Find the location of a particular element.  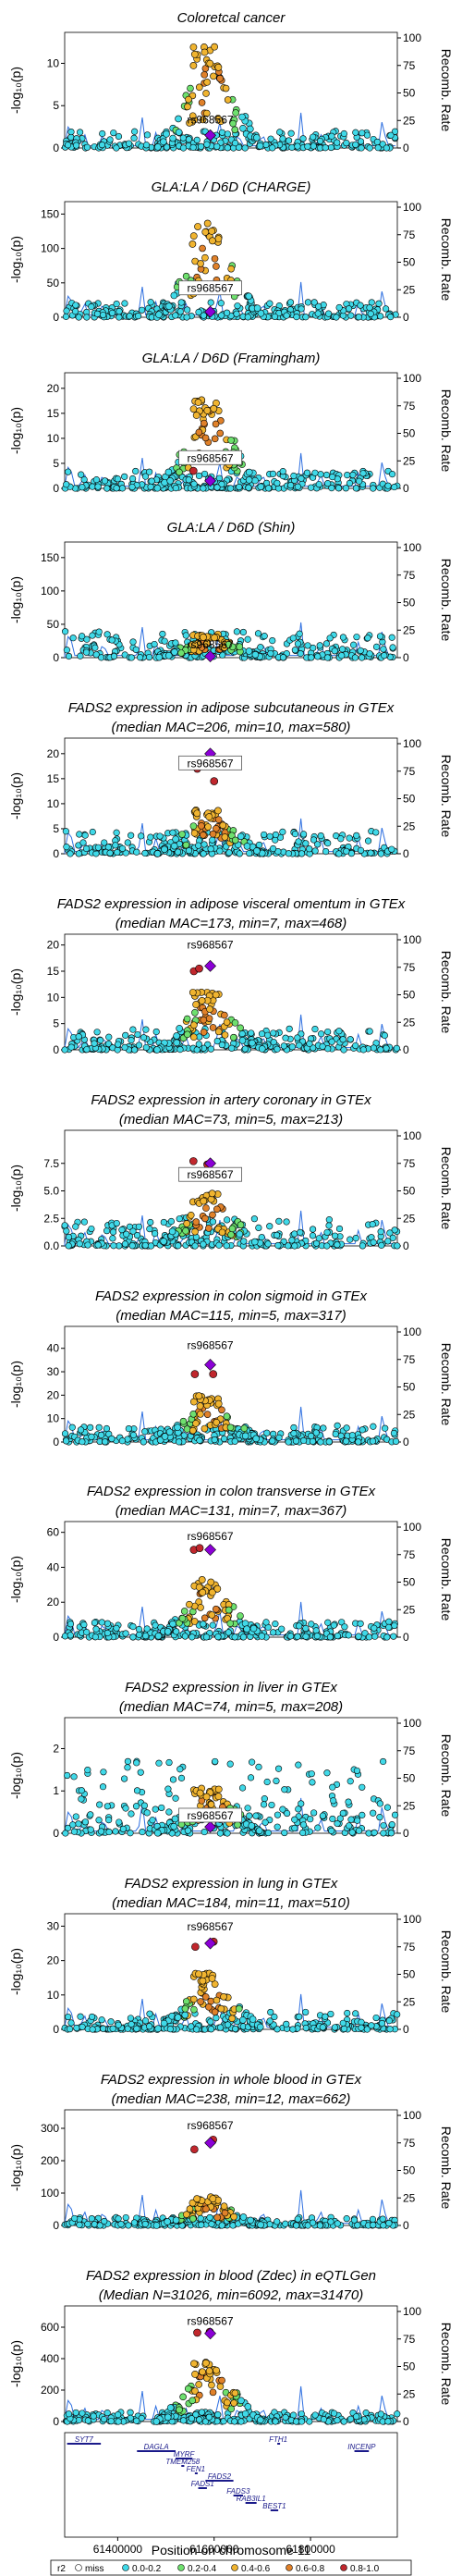

gene-label: FADS1 is located at coordinates (203, 2484).